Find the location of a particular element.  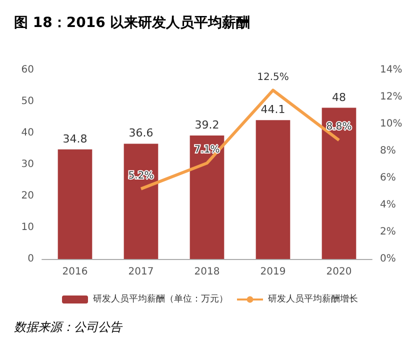

x-tick-label: 2018 is located at coordinates (207, 272).